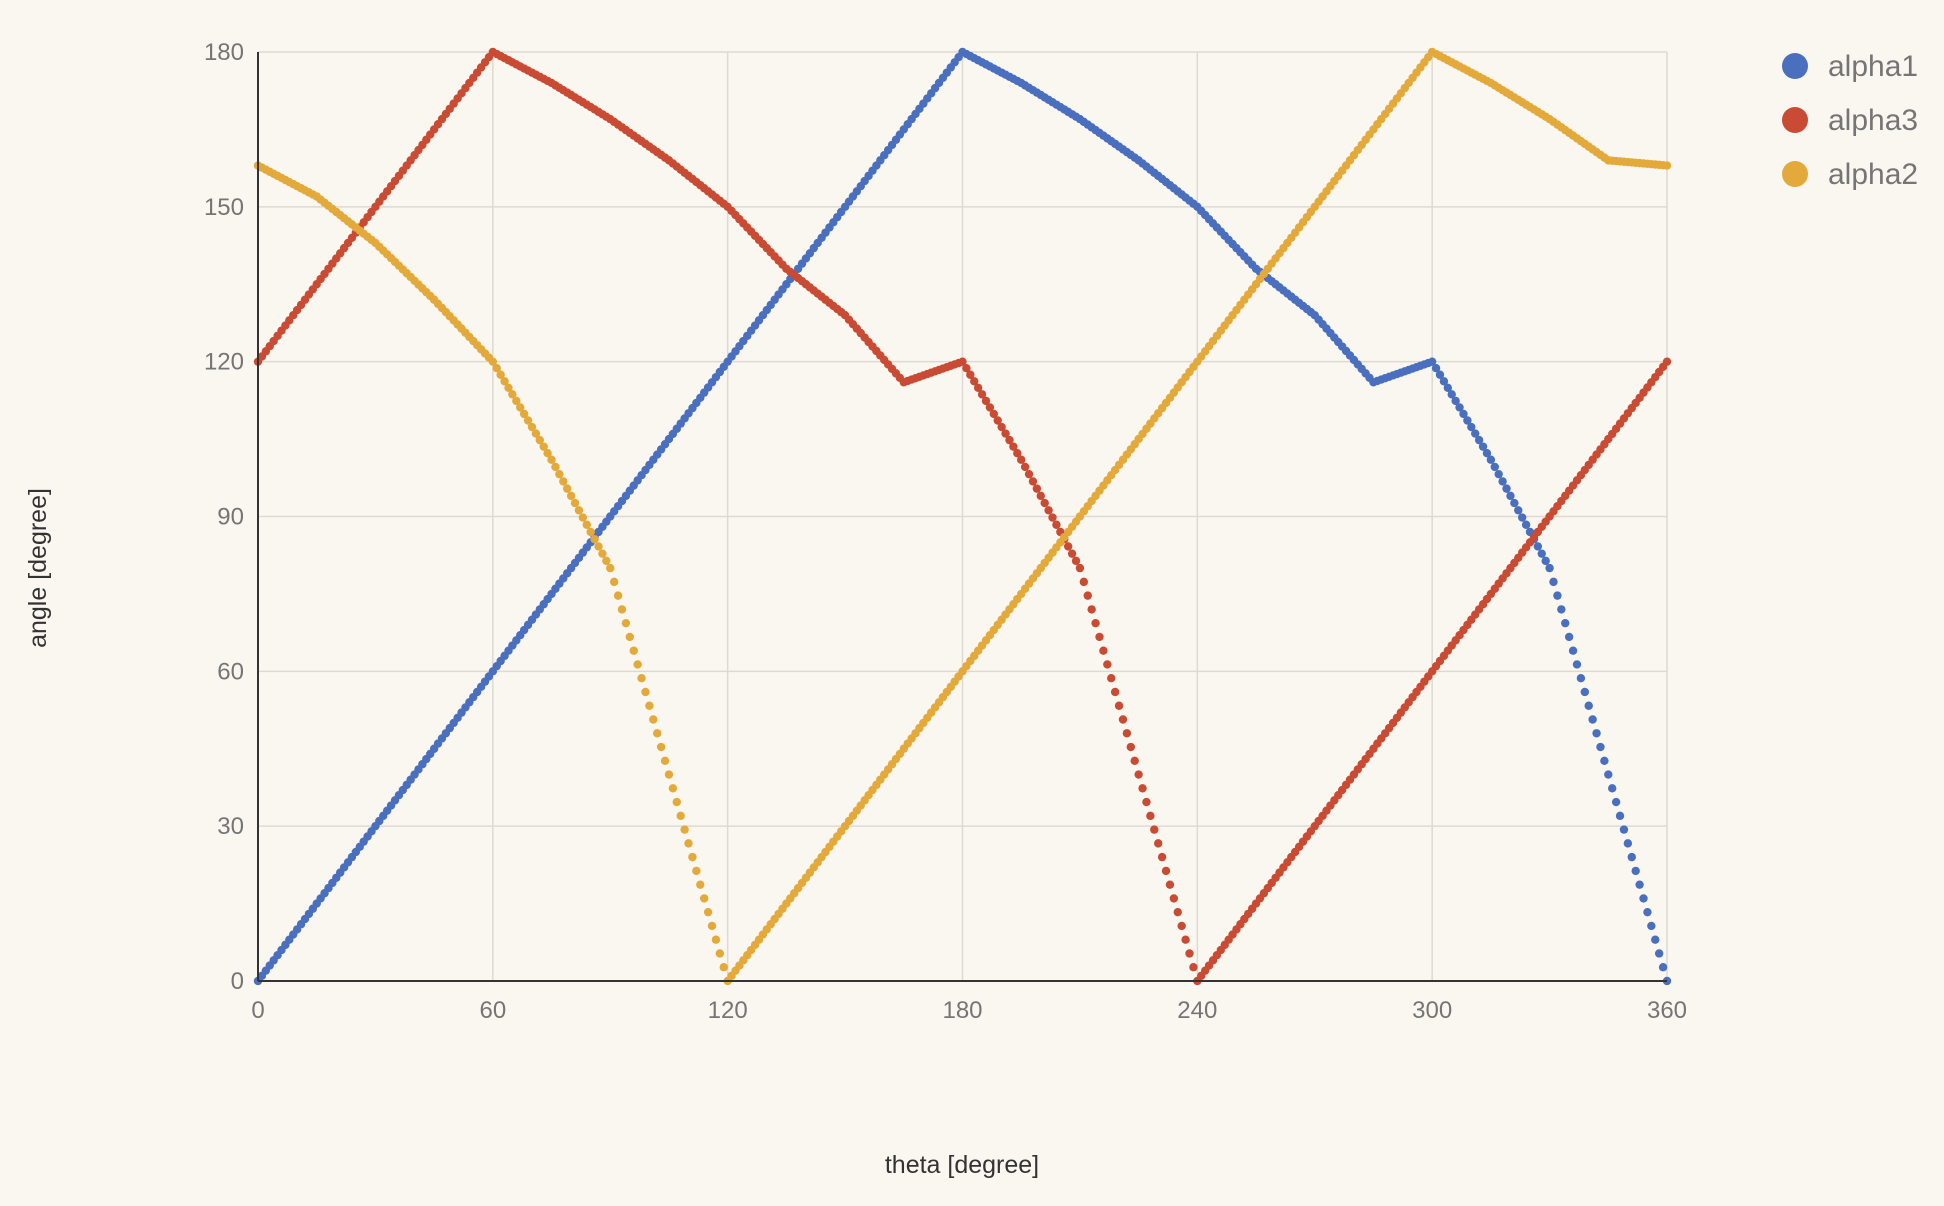 The image size is (1944, 1206). I want to click on legend-label-alpha1: alpha1, so click(1873, 66).